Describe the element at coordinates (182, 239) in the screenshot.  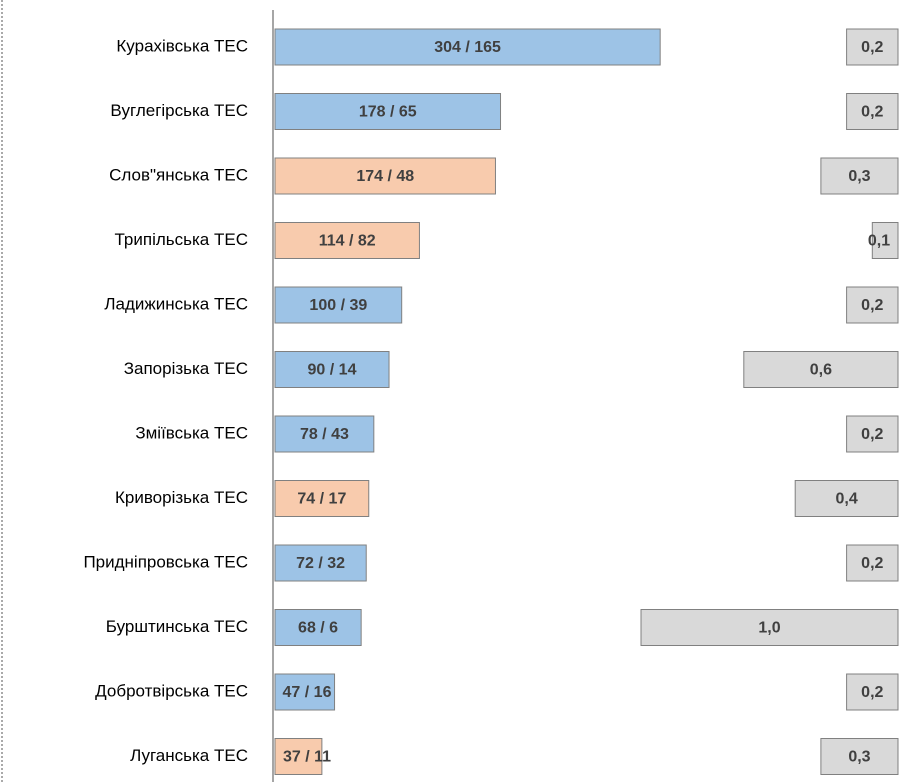
I see `category-label: Трипільська ТЕС` at that location.